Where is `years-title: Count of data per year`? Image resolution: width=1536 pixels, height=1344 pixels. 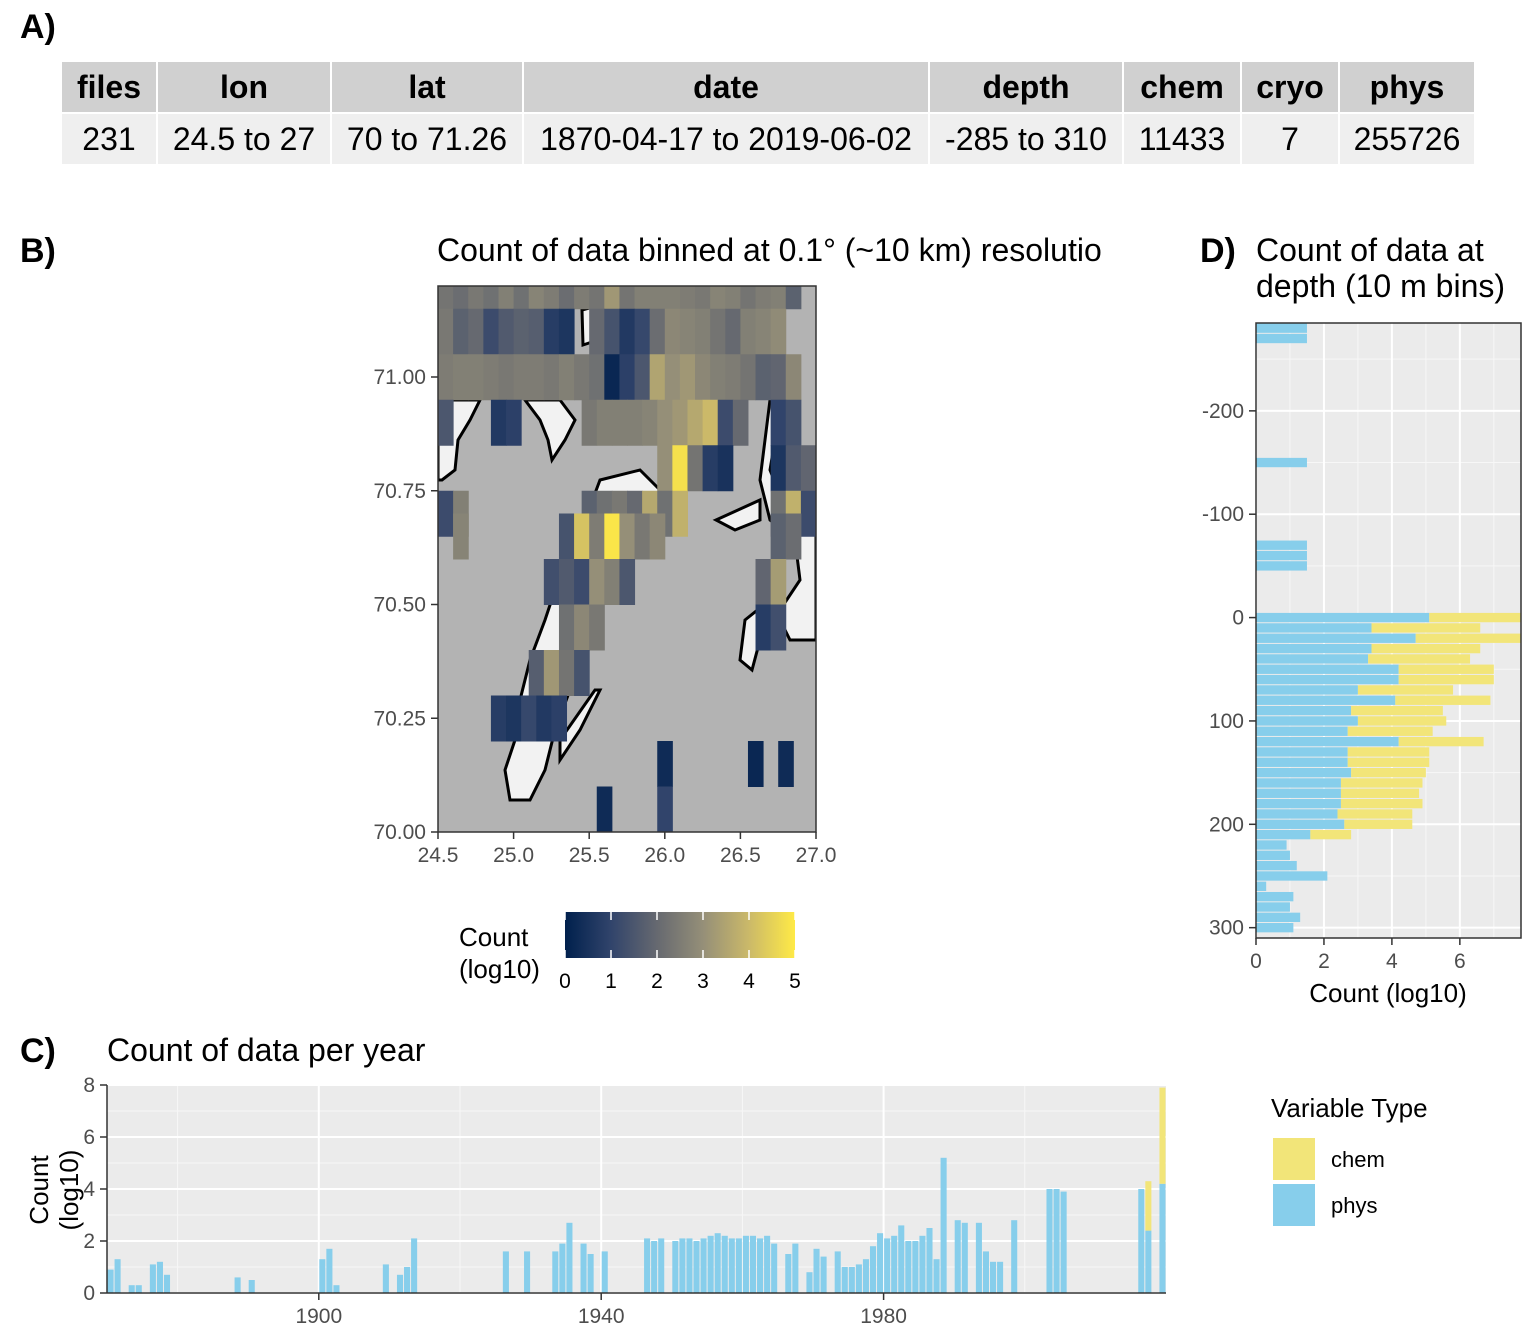 years-title: Count of data per year is located at coordinates (266, 1050).